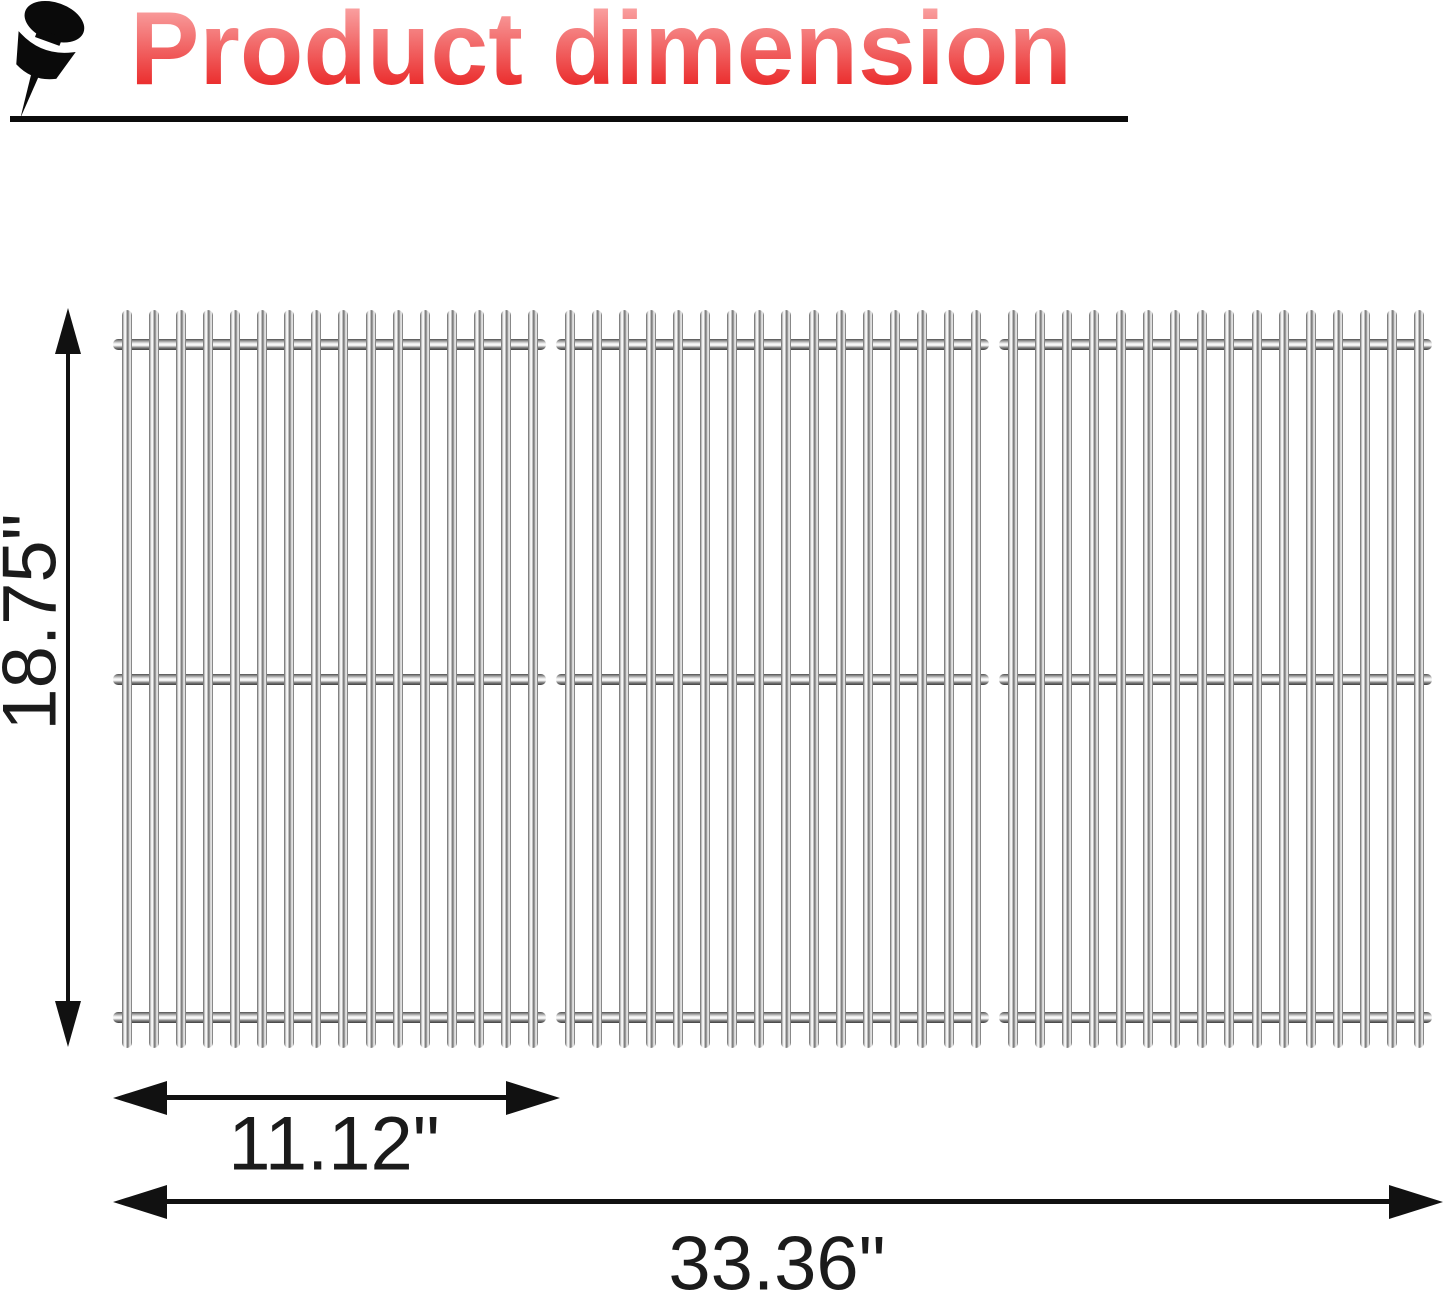 The height and width of the screenshot is (1297, 1445). I want to click on pushpin-icon, so click(50, 59).